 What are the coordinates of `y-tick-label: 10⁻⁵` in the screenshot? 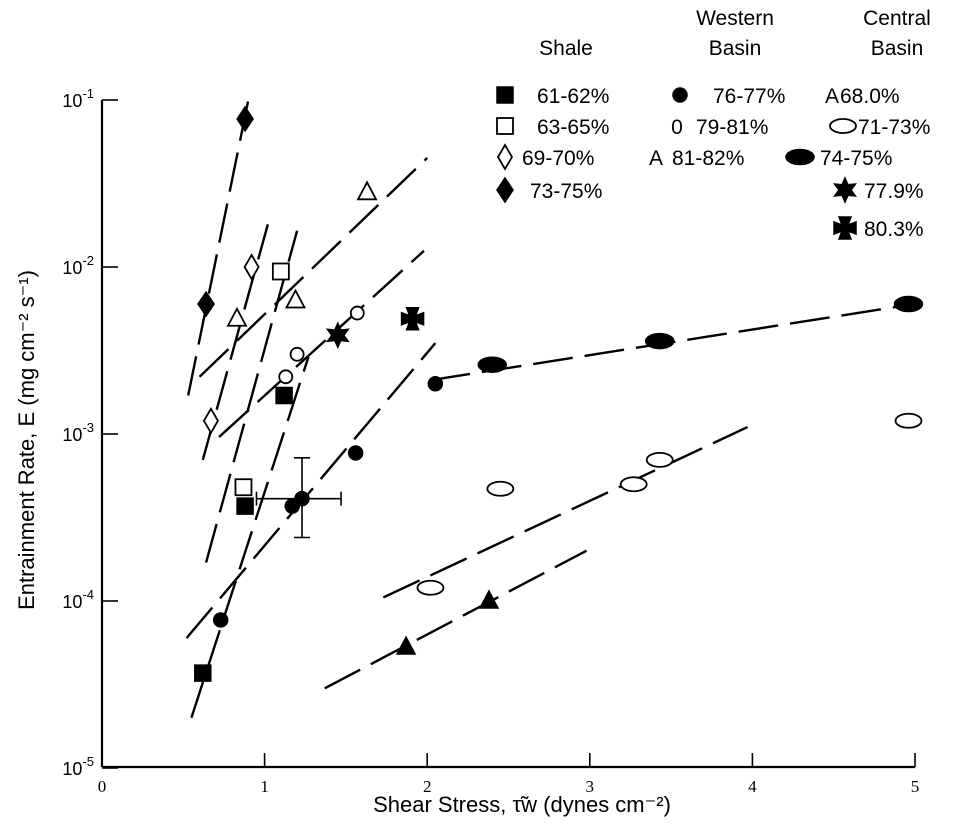 It's located at (78, 766).